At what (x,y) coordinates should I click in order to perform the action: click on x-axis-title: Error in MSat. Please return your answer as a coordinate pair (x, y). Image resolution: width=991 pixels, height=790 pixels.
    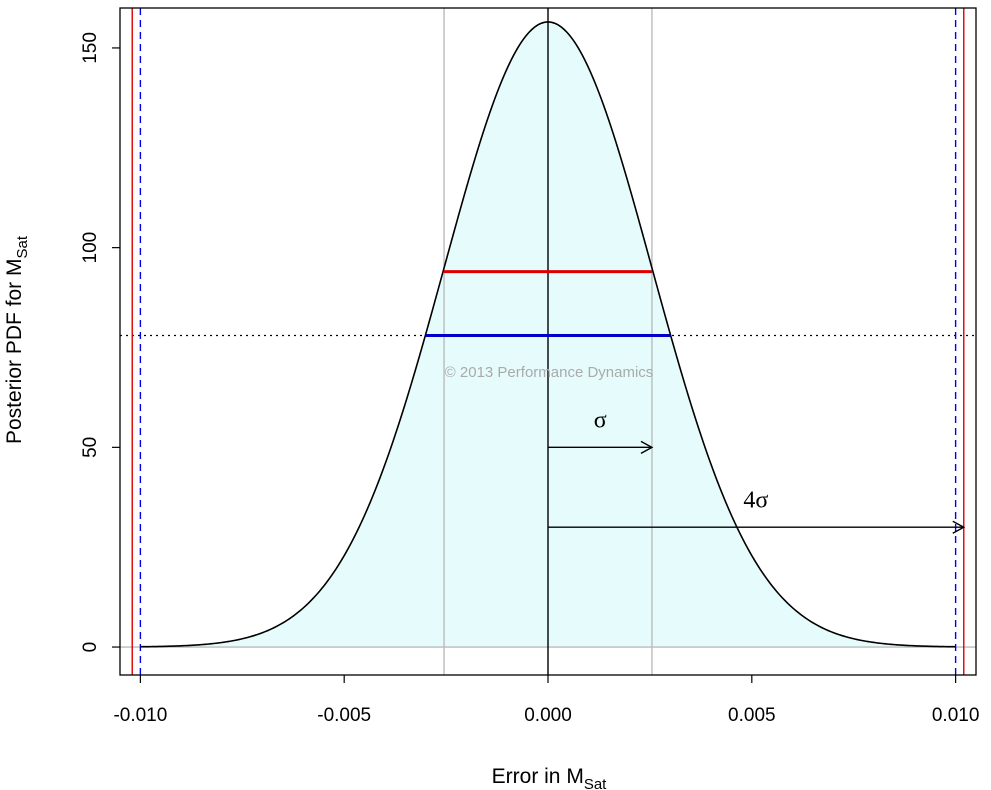
    Looking at the image, I should click on (550, 777).